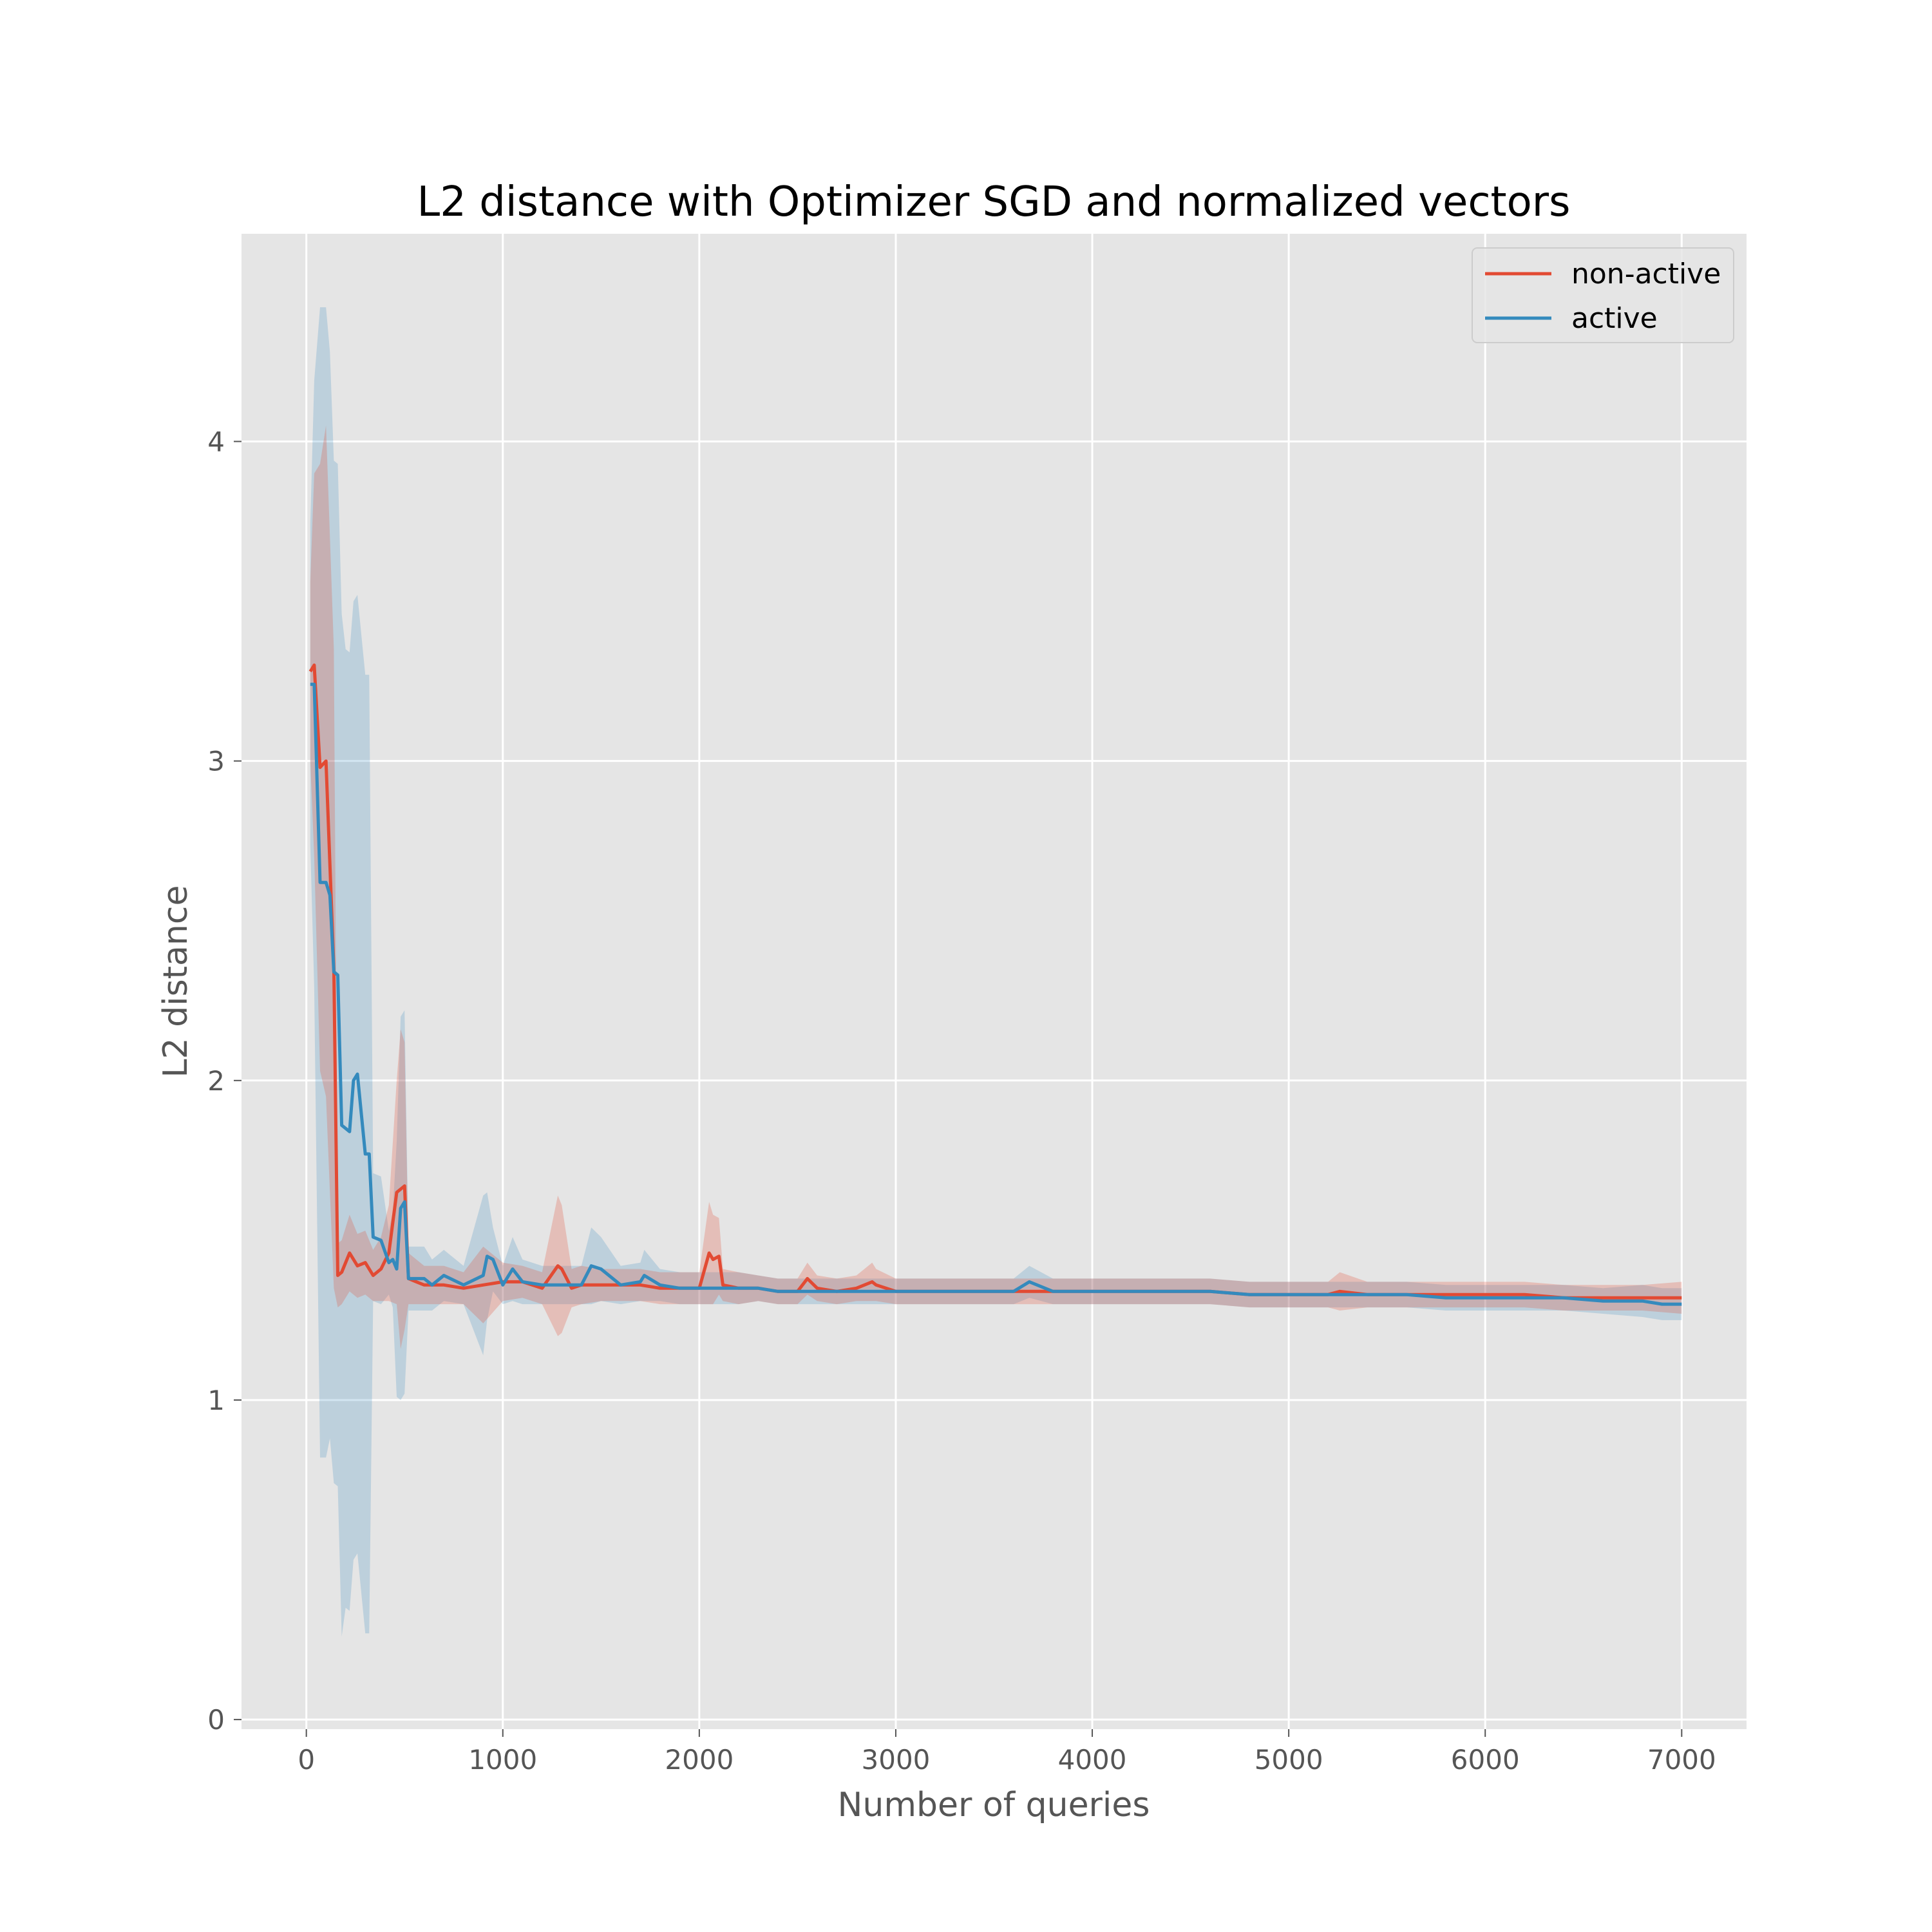 The width and height of the screenshot is (1932, 1932). Describe the element at coordinates (502, 1760) in the screenshot. I see `x-tick-label: 1000` at that location.